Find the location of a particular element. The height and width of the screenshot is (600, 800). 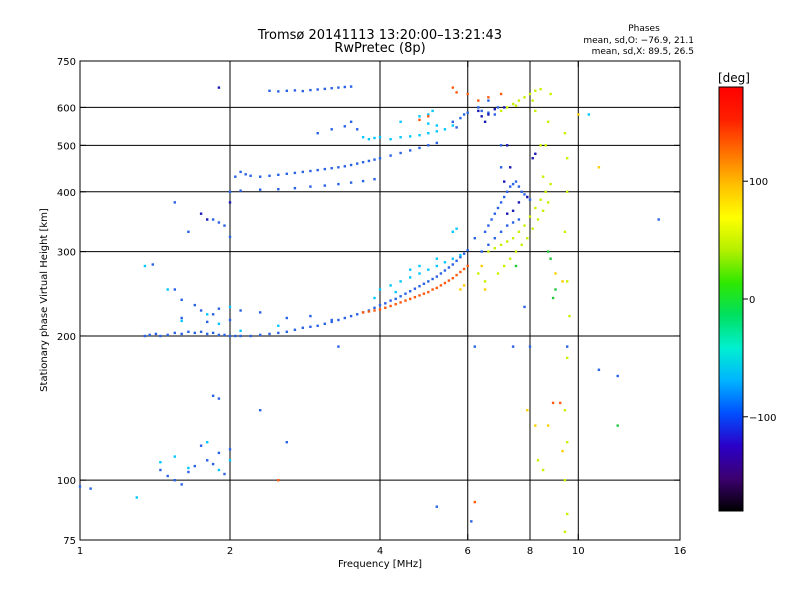

x-tick-label: 6 is located at coordinates (468, 551).